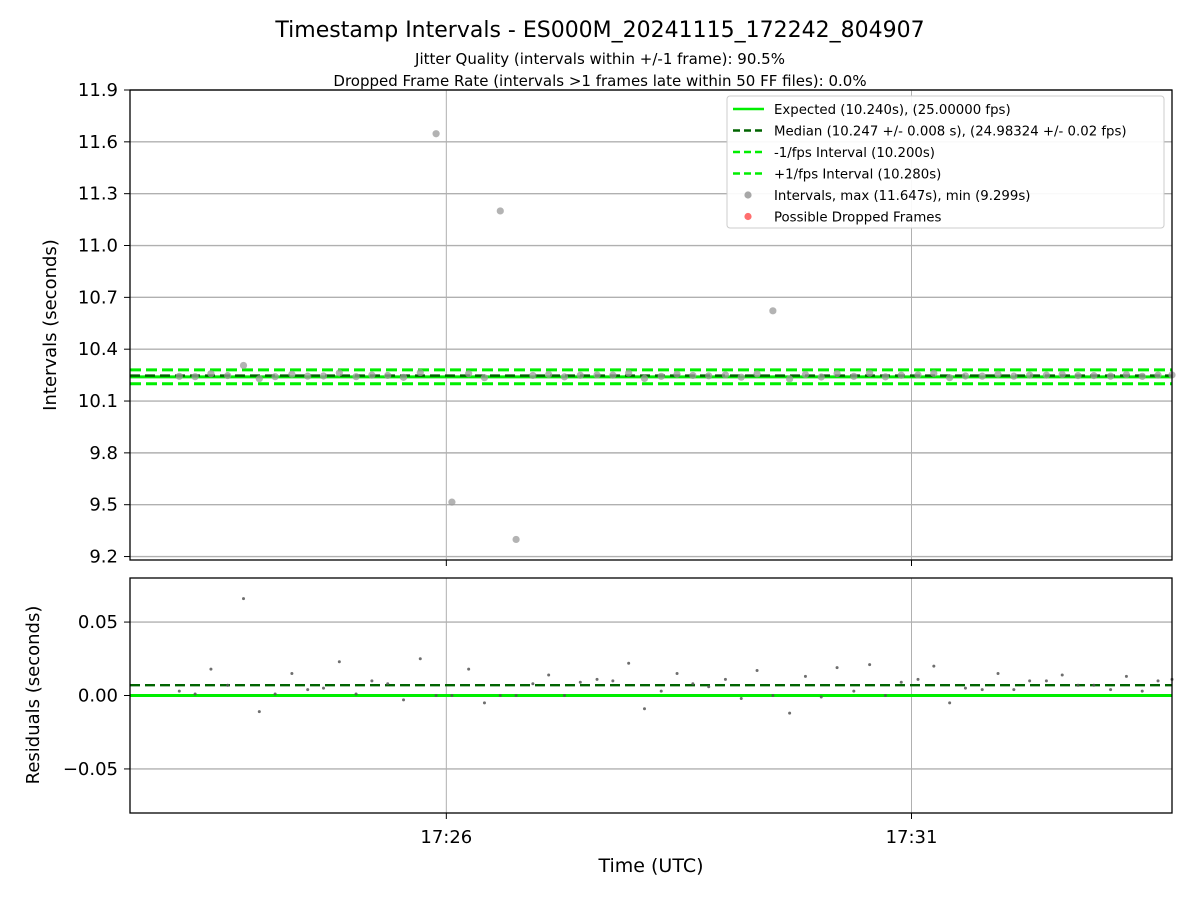  I want to click on x-axis-label: Time (UTC), so click(650, 866).